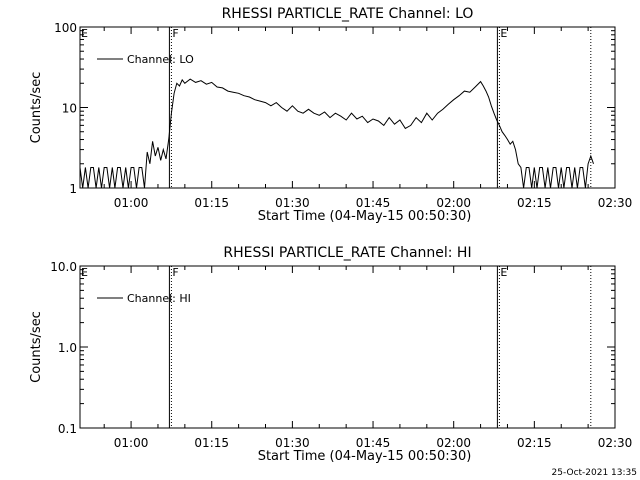 This screenshot has width=640, height=480. Describe the element at coordinates (347, 253) in the screenshot. I see `chart-title: RHESSI PARTICLE_RATE Channel: HI` at that location.